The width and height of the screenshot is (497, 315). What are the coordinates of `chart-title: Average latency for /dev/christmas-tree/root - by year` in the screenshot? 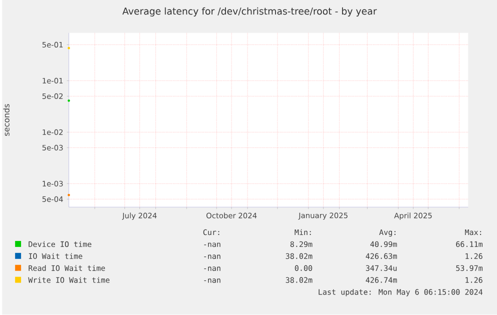 It's located at (249, 12).